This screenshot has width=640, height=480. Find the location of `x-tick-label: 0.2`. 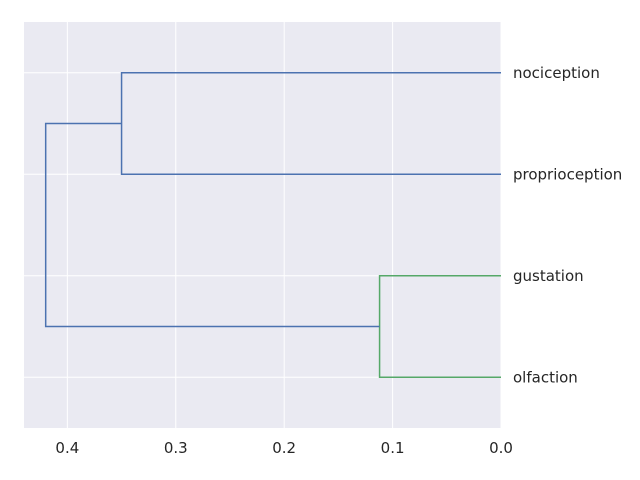

x-tick-label: 0.2 is located at coordinates (284, 448).